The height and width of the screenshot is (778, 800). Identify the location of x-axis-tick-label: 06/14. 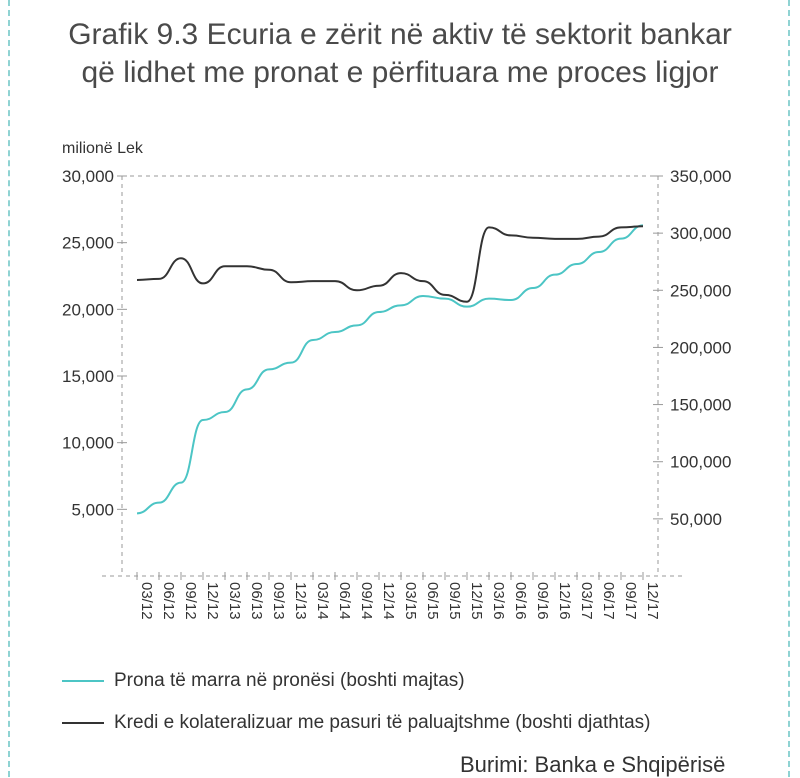
(344, 601).